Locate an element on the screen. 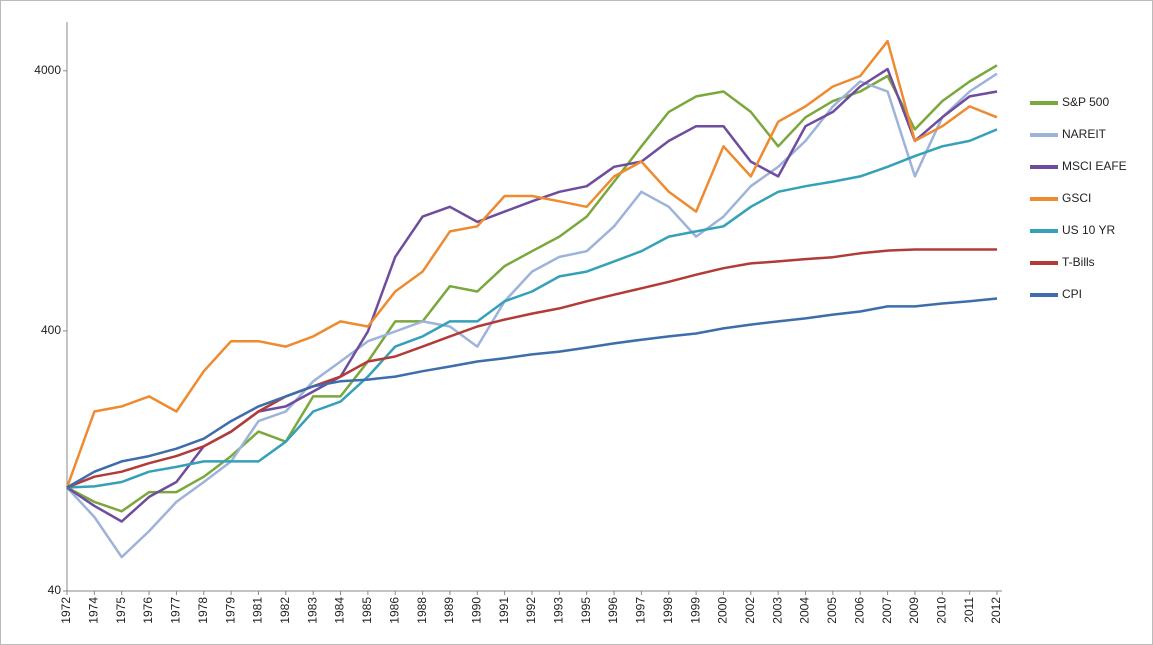 The width and height of the screenshot is (1153, 645). x-tick-label: 2003 is located at coordinates (777, 610).